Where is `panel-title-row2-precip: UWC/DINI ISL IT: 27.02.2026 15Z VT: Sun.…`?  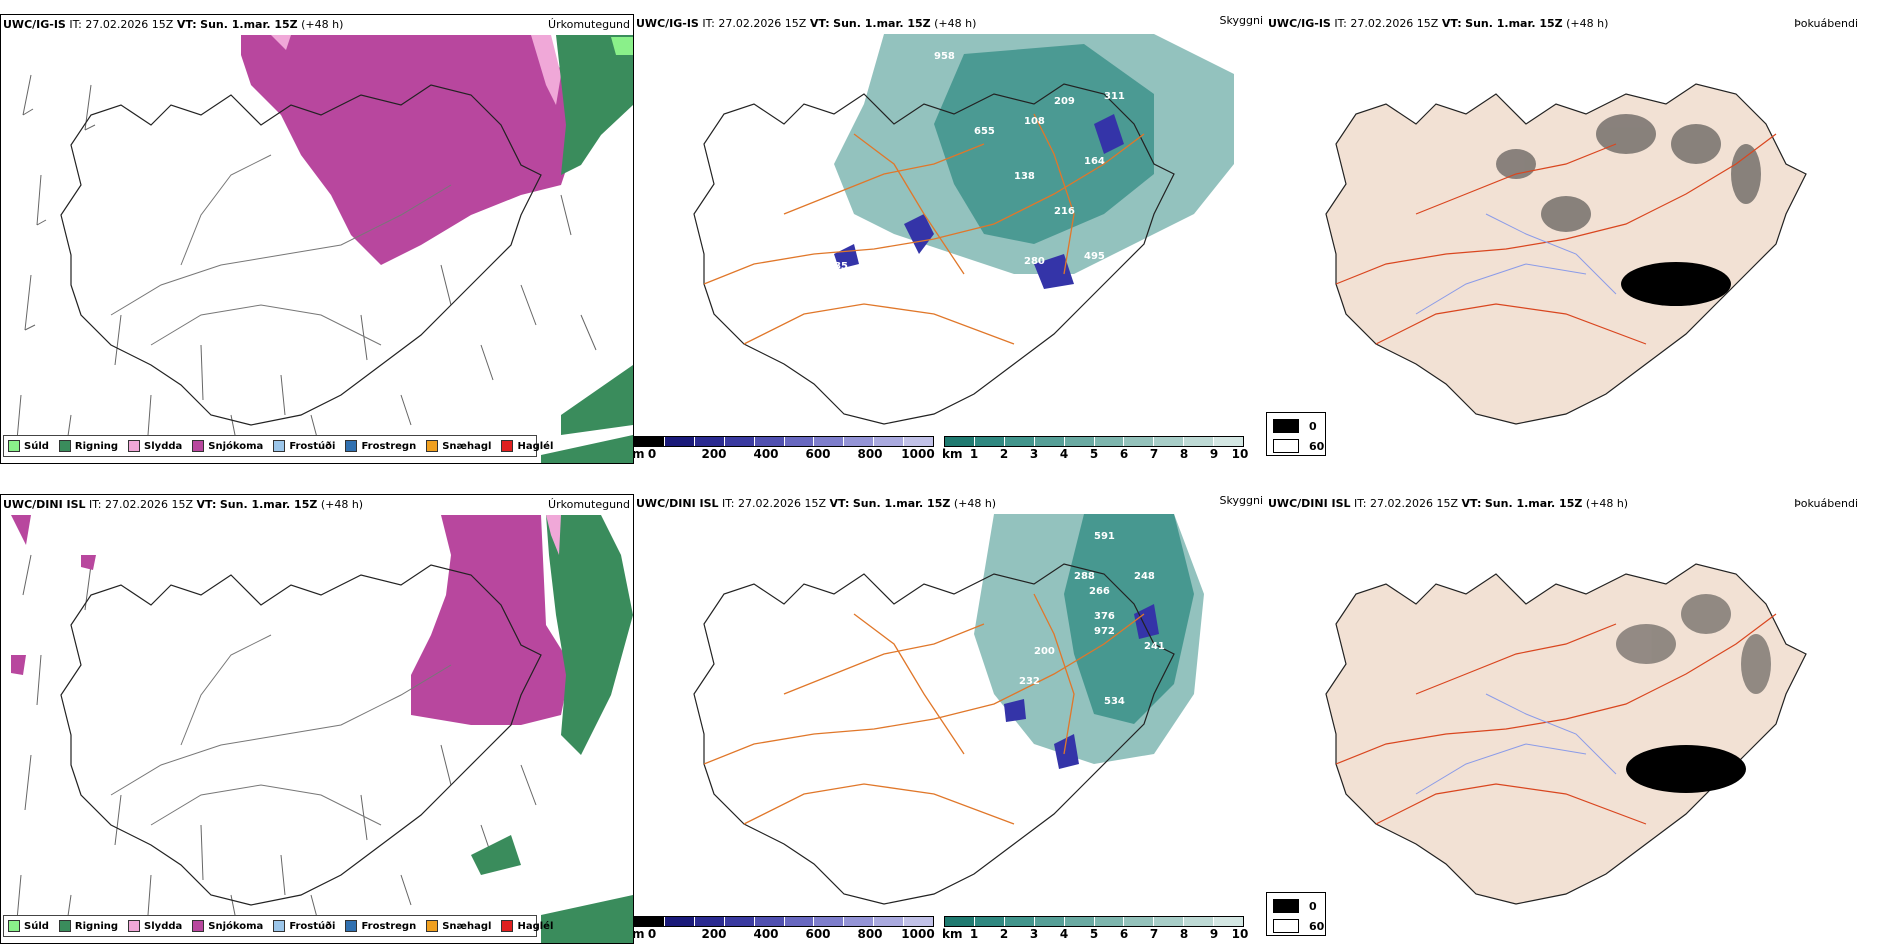
panel-title-row2-precip: UWC/DINI ISL IT: 27.02.2026 15Z VT: Sun.… is located at coordinates (183, 504).